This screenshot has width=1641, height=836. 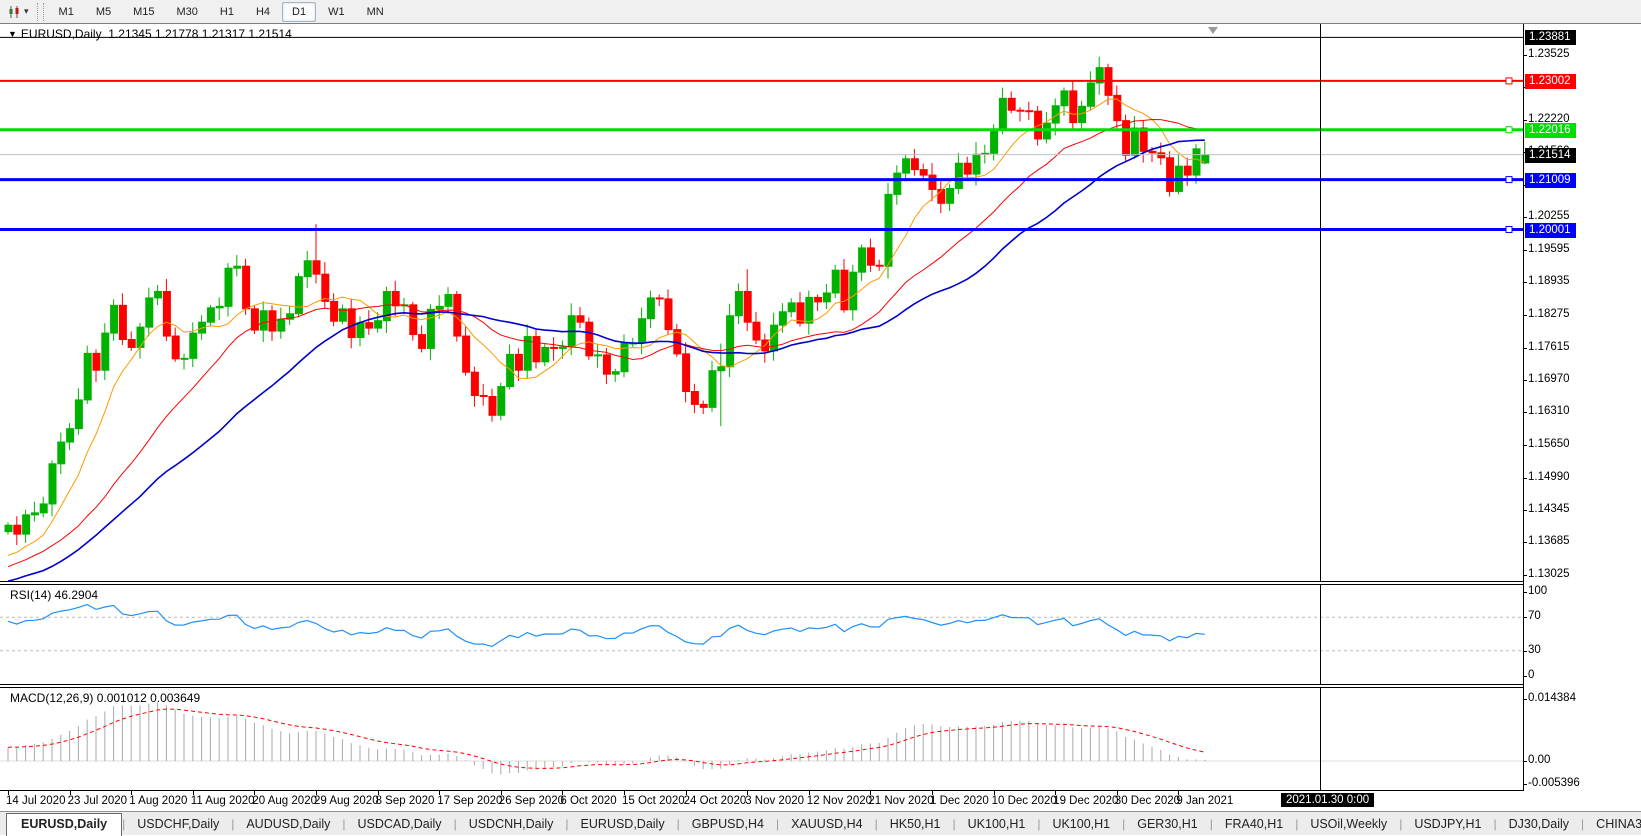 What do you see at coordinates (727, 824) in the screenshot?
I see `chart-tab-gbpusd-h4: GBPUSD,H4` at bounding box center [727, 824].